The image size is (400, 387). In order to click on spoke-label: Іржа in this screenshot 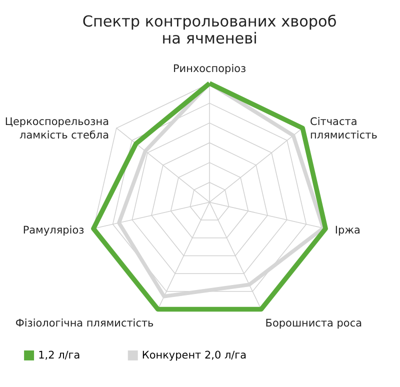, I will do `click(347, 230)`.